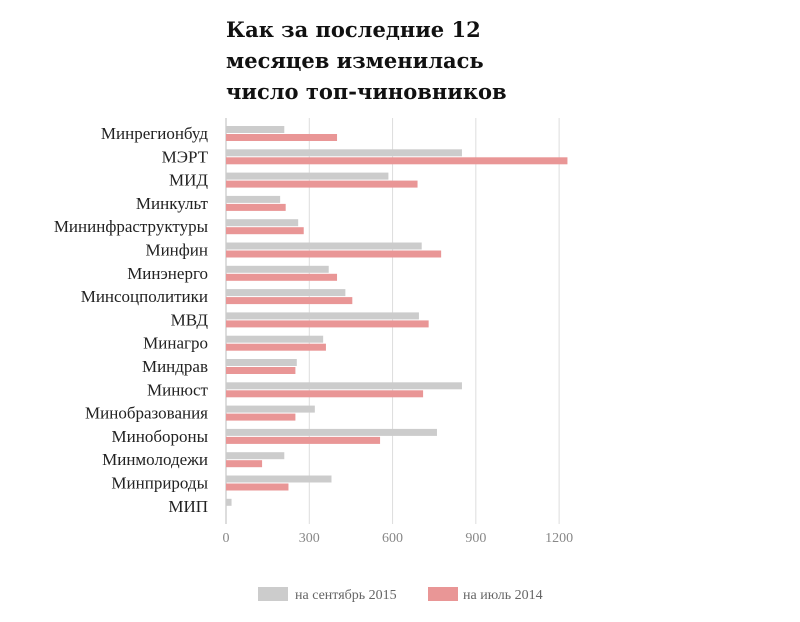 The height and width of the screenshot is (622, 800). I want to click on category-label: Минкульт, so click(172, 203).